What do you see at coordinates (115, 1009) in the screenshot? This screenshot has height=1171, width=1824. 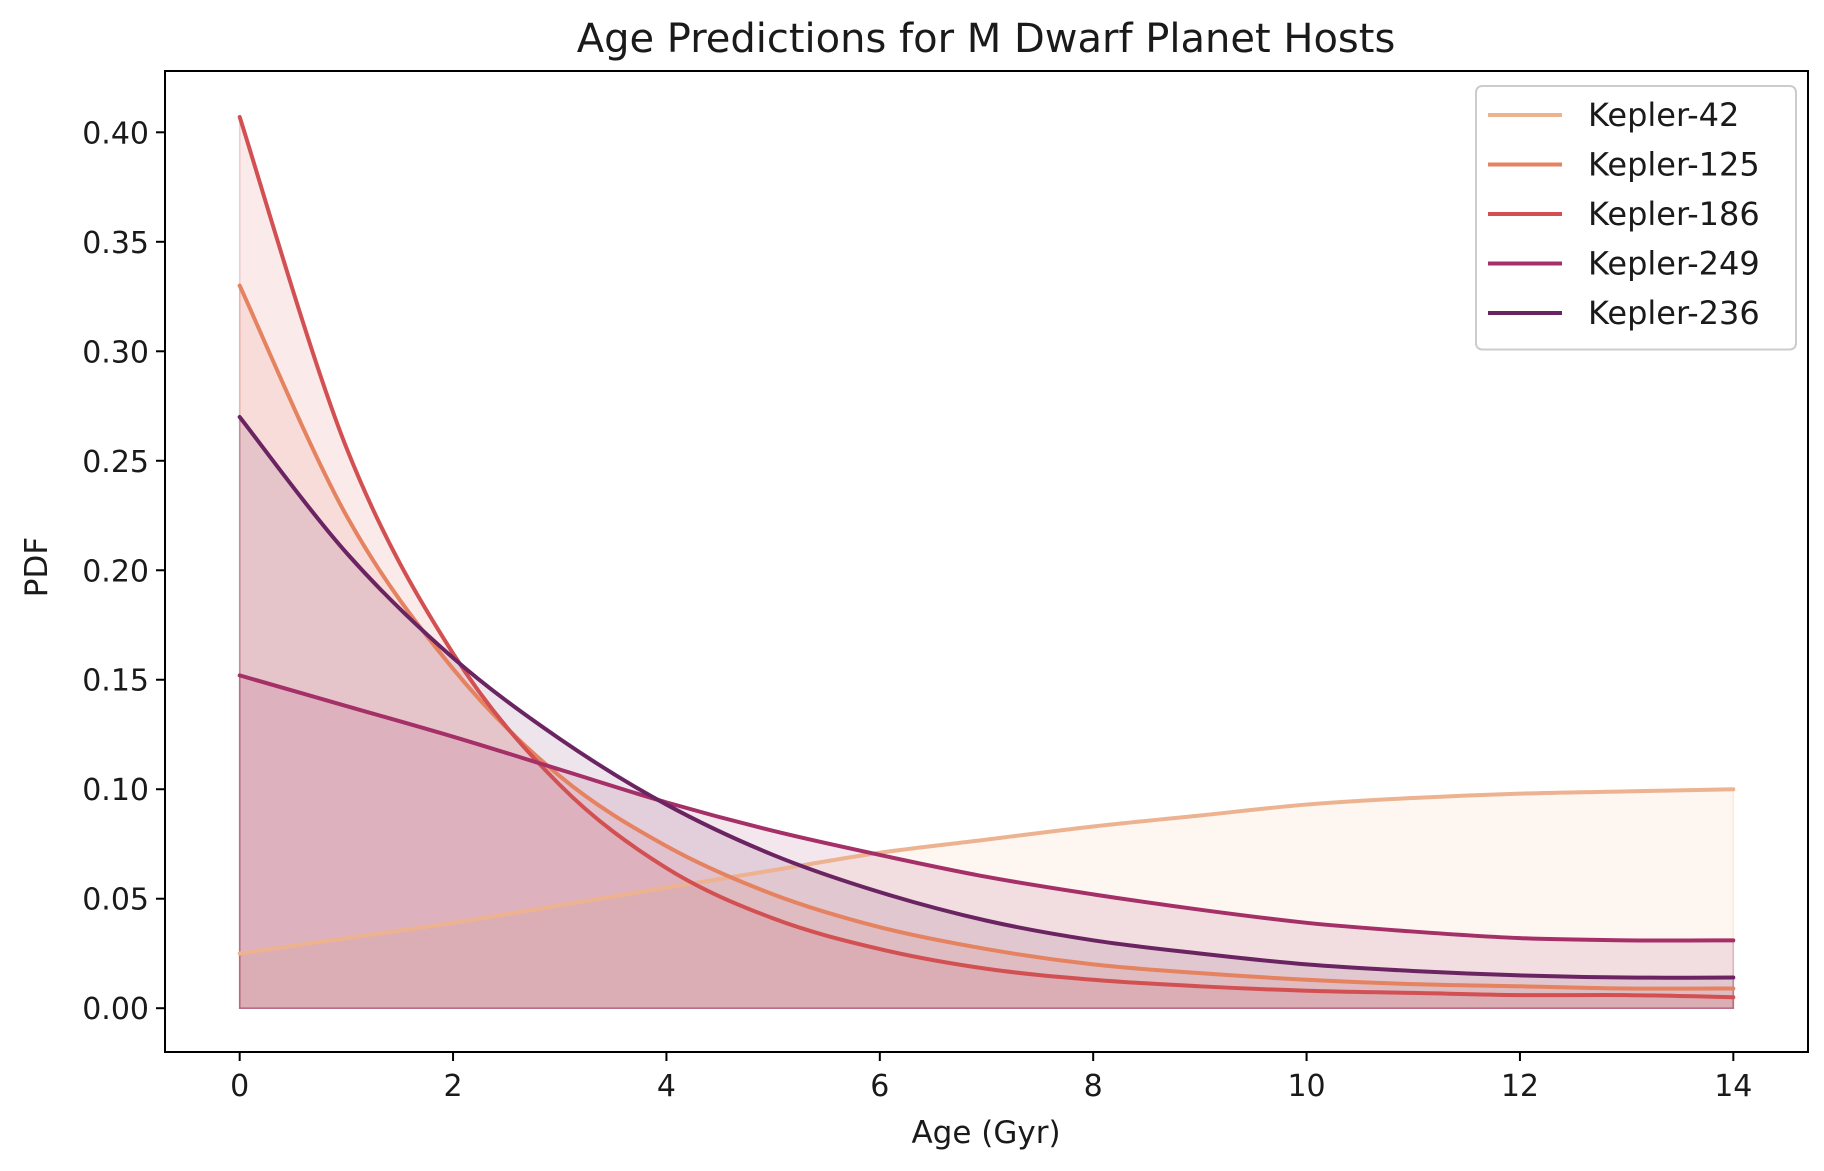 I see `y-tick-label: 0.00` at bounding box center [115, 1009].